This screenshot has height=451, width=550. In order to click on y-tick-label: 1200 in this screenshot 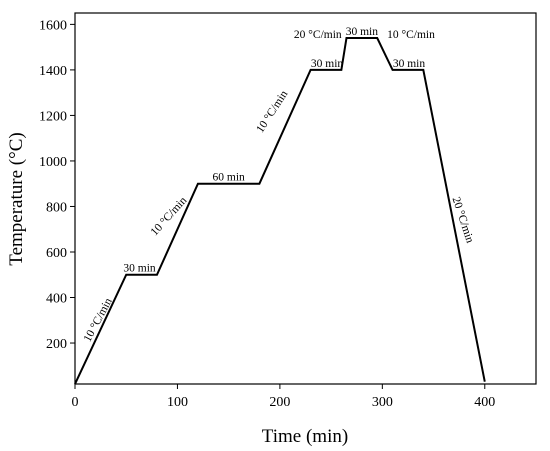, I will do `click(53, 116)`.